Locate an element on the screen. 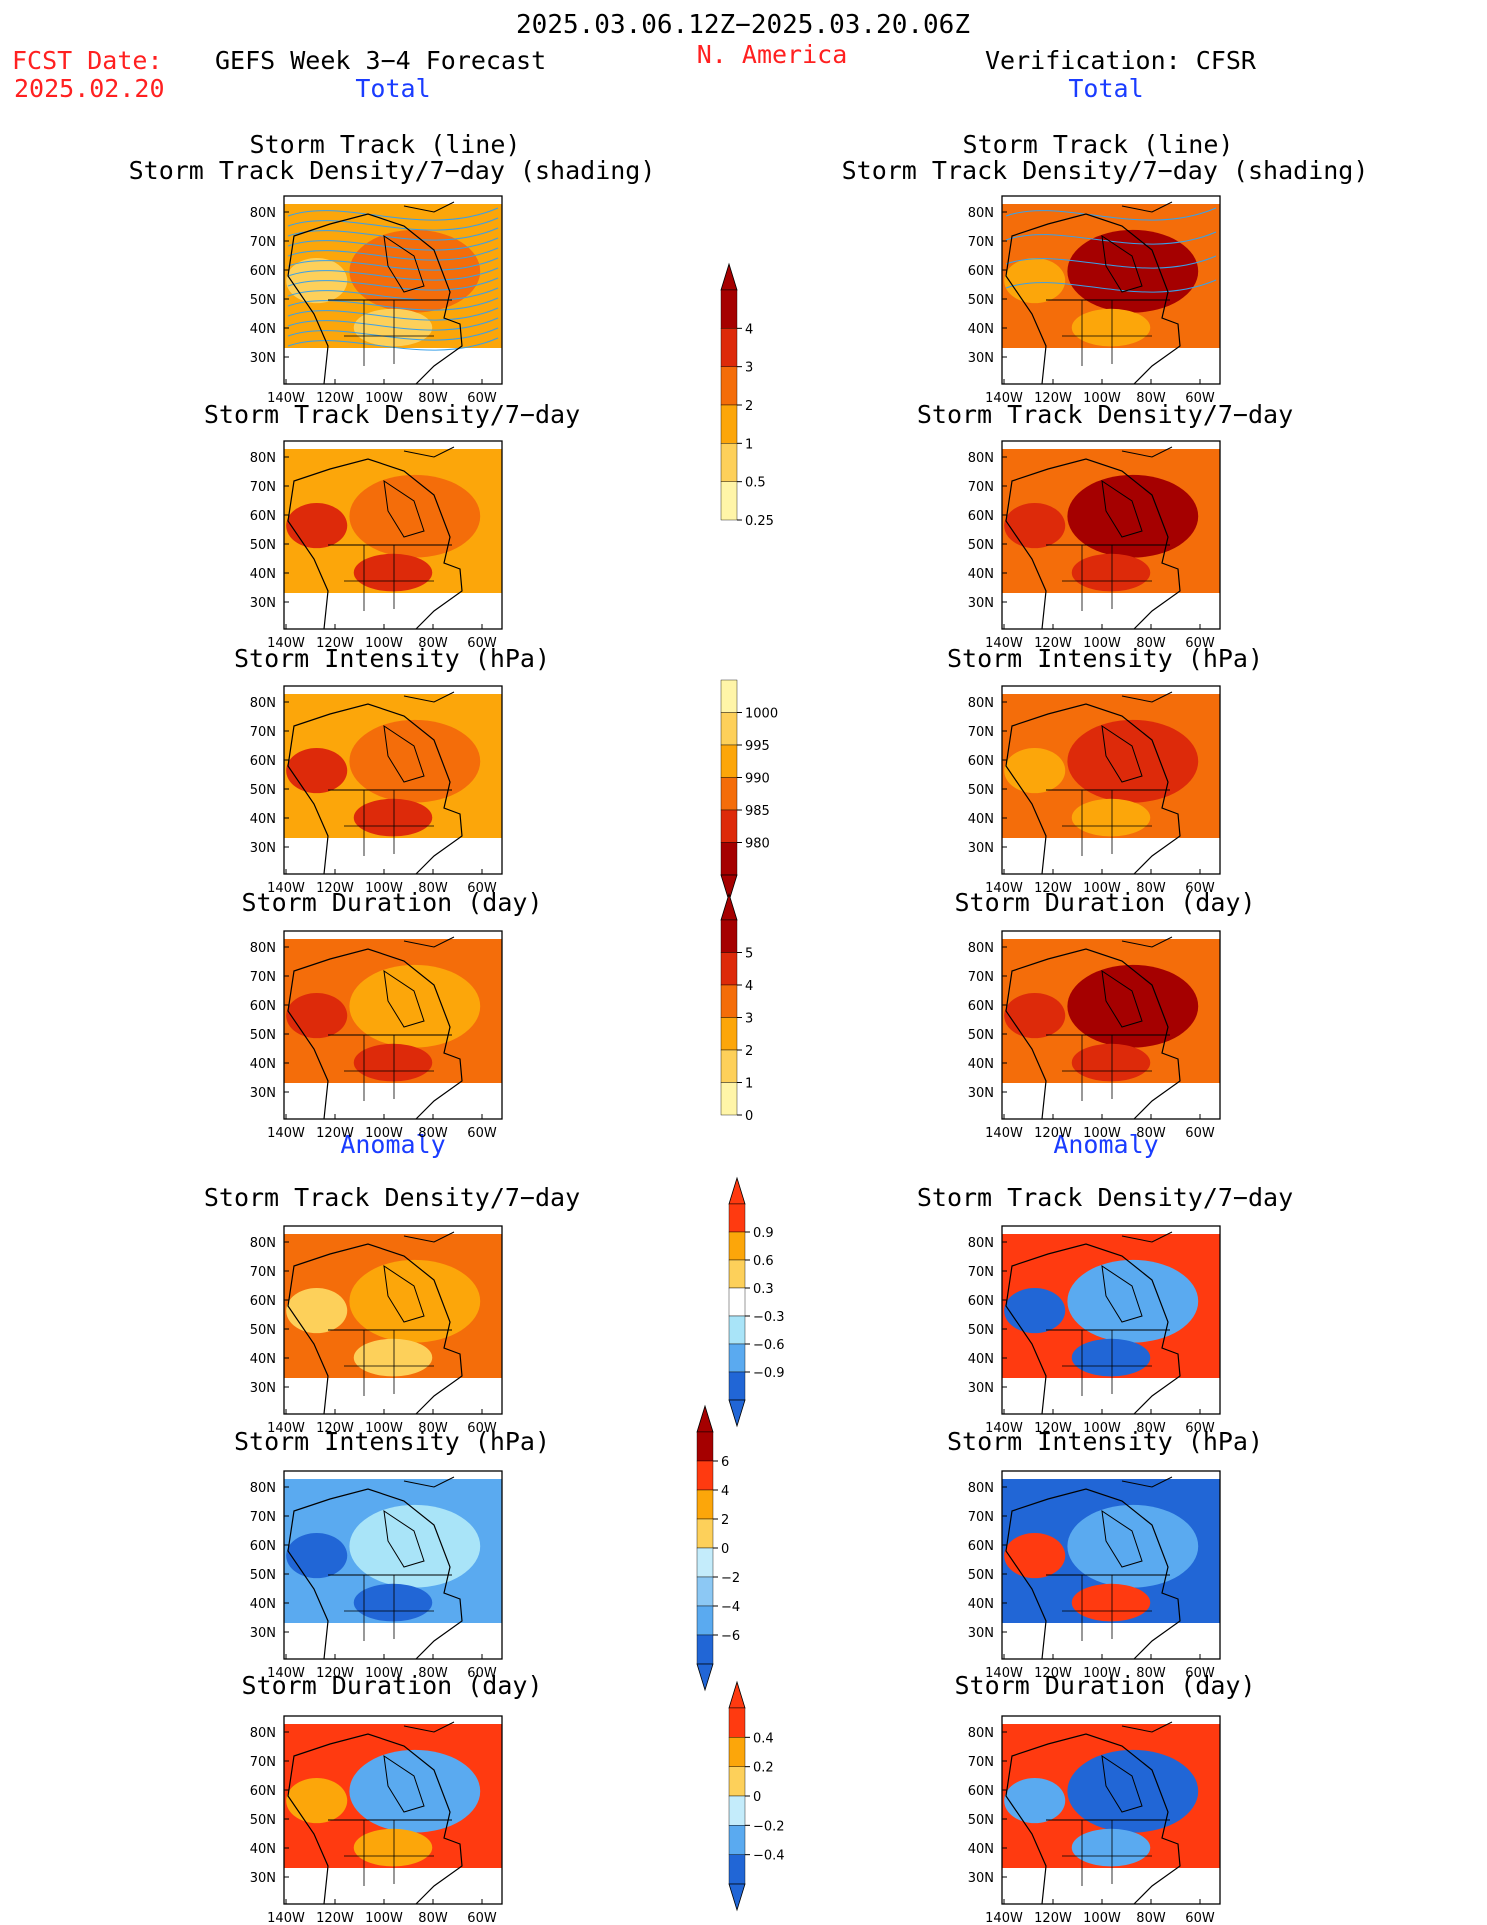  colorbar-tick-label: 2 is located at coordinates (725, 1520).